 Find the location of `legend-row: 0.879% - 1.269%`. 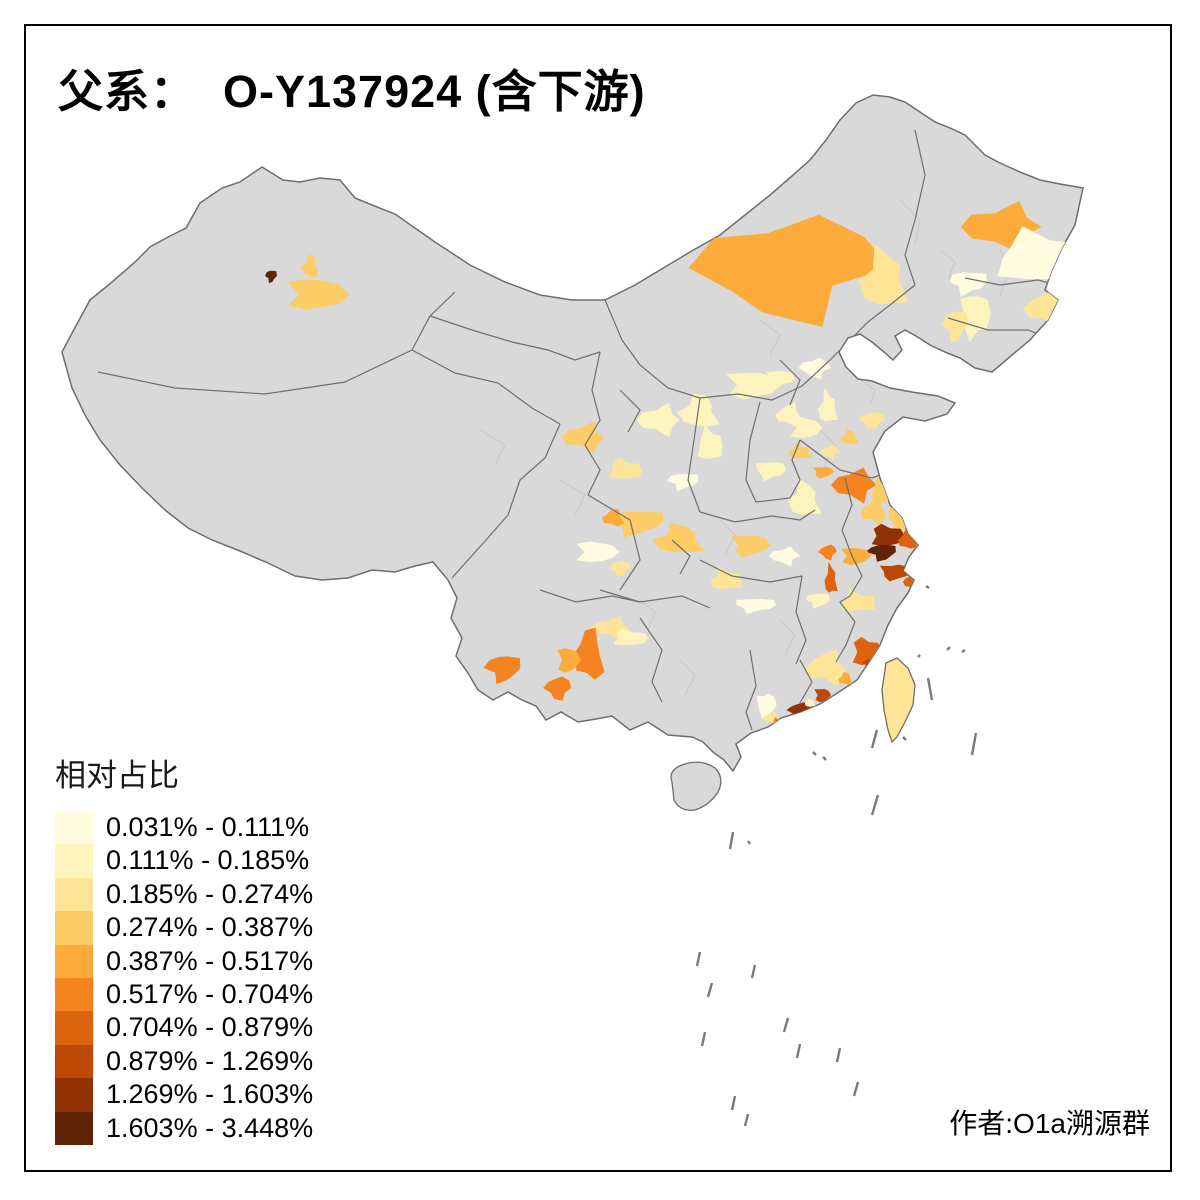

legend-row: 0.879% - 1.269% is located at coordinates (184, 1061).